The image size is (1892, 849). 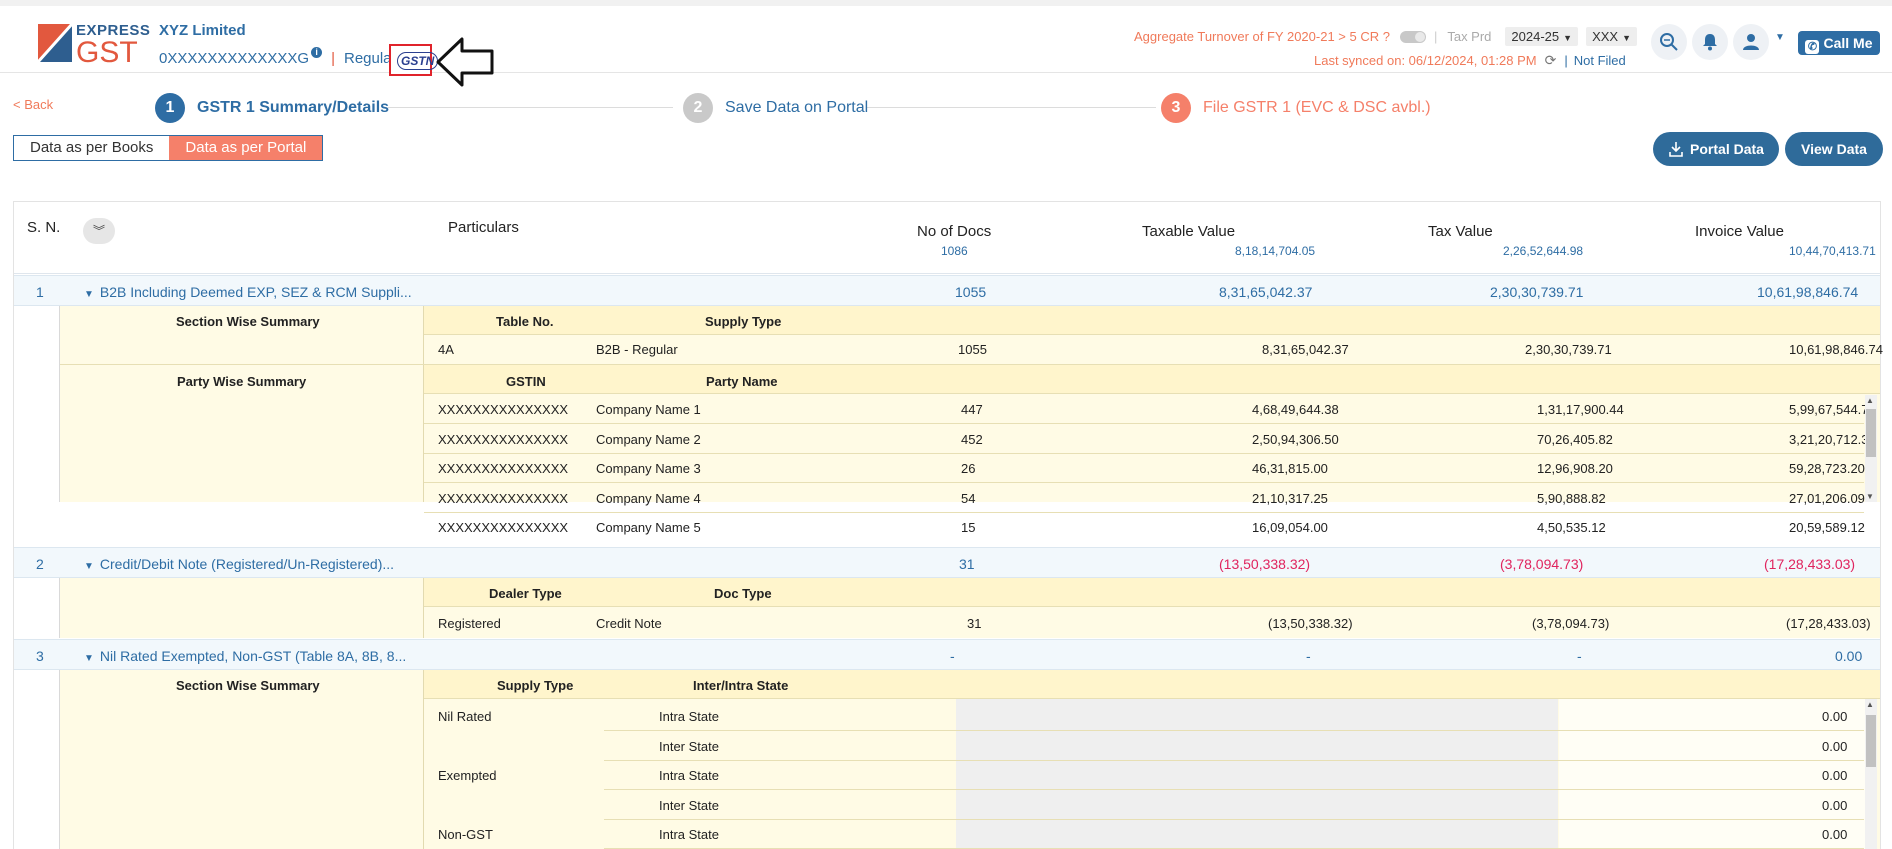 I want to click on cell-tax: 5,90,888.82, so click(x=1571, y=498).